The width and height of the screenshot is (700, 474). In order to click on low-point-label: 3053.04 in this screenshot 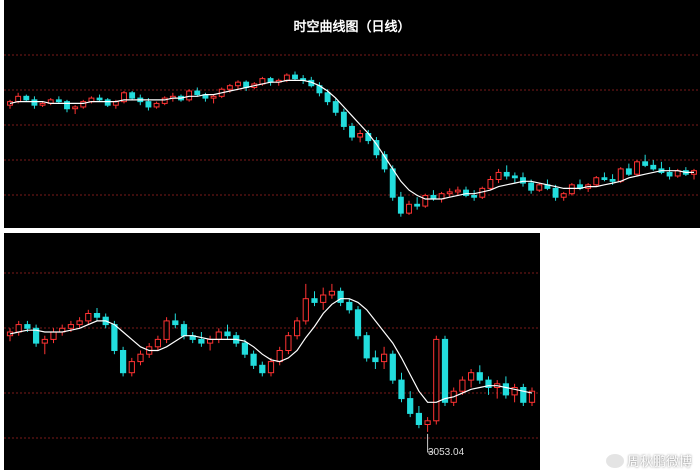, I will do `click(446, 452)`.